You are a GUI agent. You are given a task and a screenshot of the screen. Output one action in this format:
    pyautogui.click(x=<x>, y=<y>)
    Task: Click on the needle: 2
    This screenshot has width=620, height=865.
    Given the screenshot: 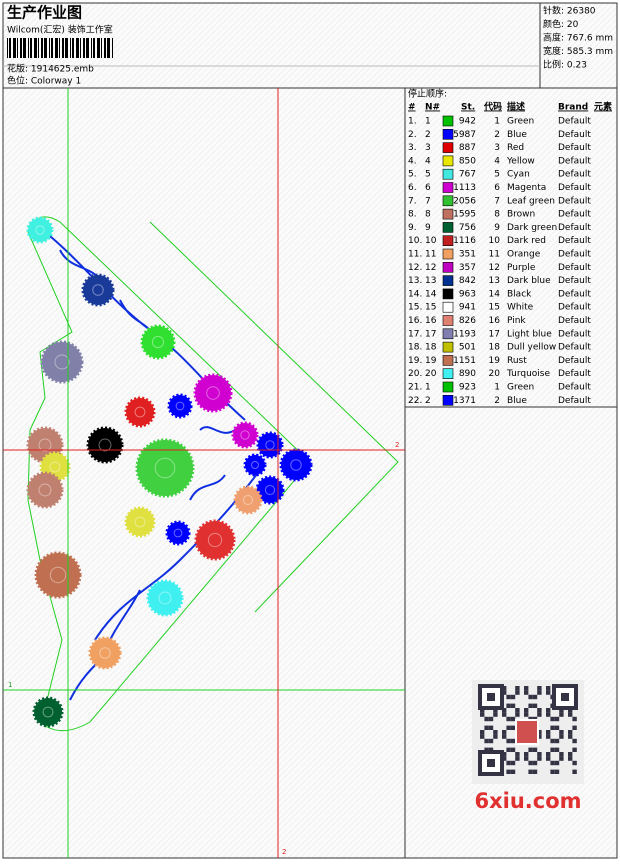 What is the action you would take?
    pyautogui.click(x=428, y=401)
    